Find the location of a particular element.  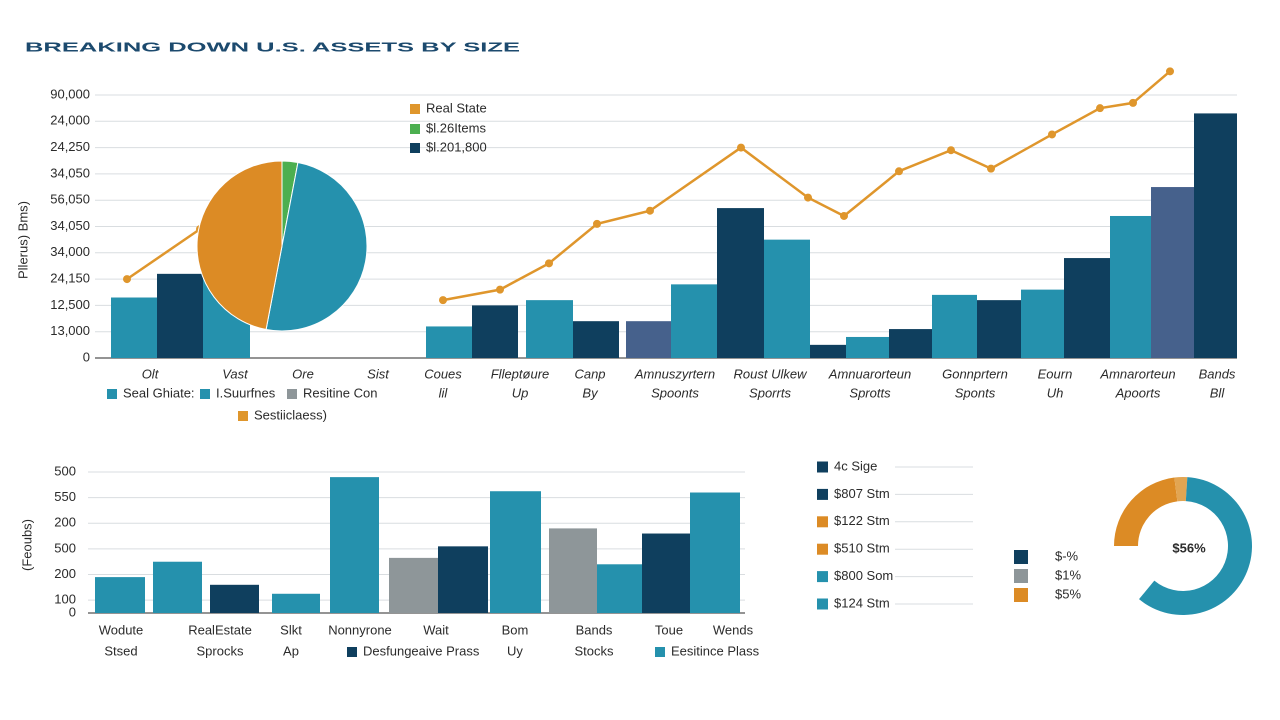

x-tick-label: Uy is located at coordinates (515, 650).